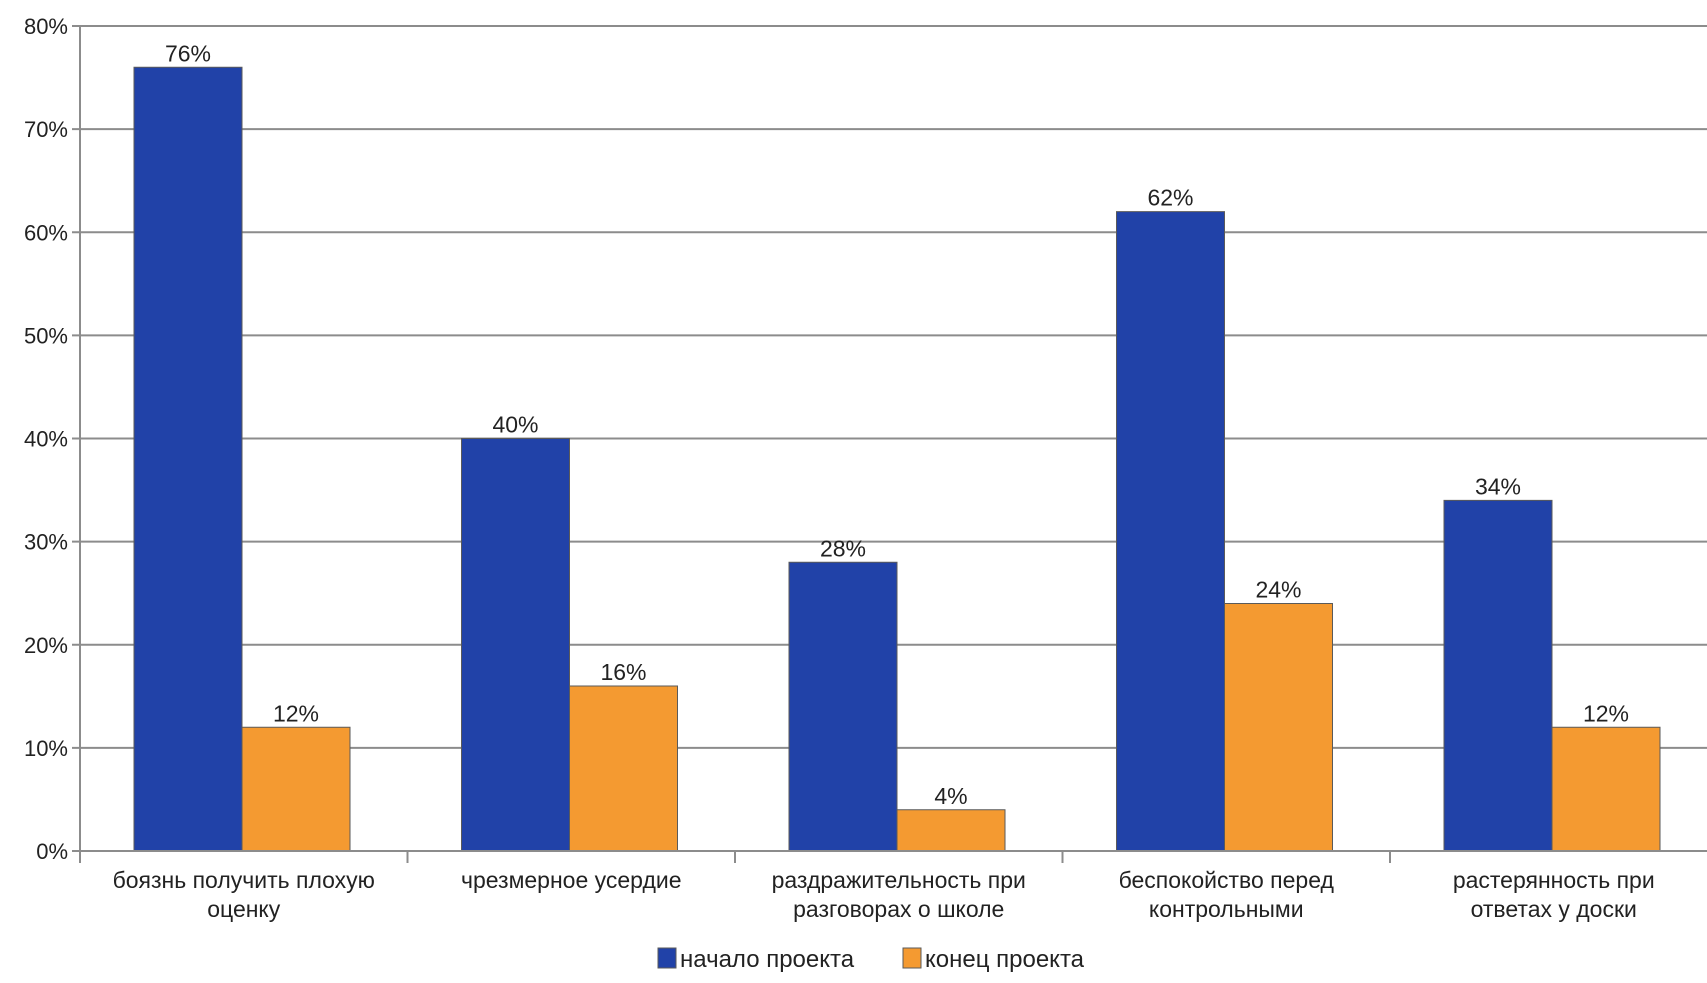  Describe the element at coordinates (515, 425) in the screenshot. I see `data-label: 40%` at that location.